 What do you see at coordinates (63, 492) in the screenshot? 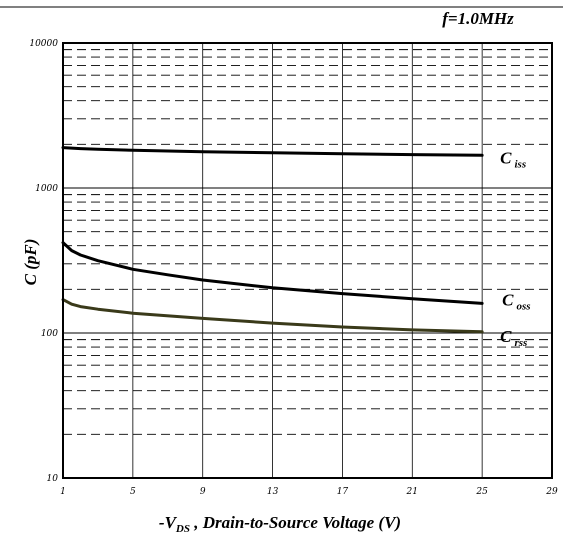
I see `x-tick-label: 1` at bounding box center [63, 492].